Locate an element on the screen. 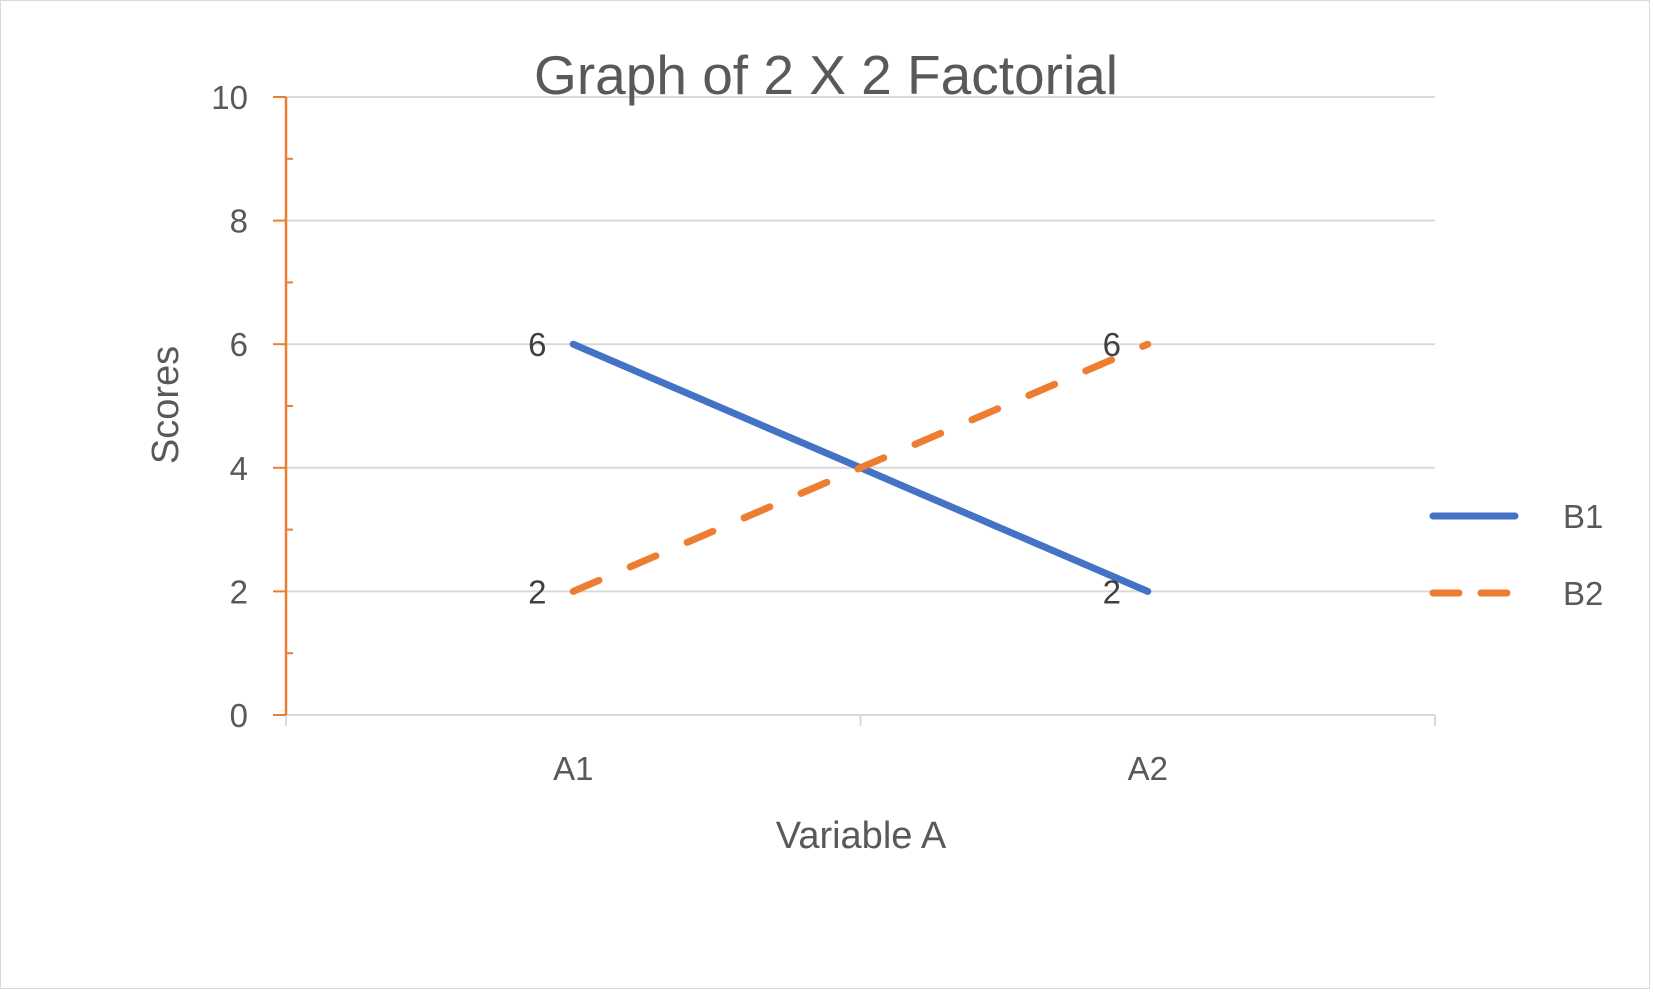 Image resolution: width=1653 pixels, height=992 pixels. x-axis-title: Variable A is located at coordinates (861, 836).